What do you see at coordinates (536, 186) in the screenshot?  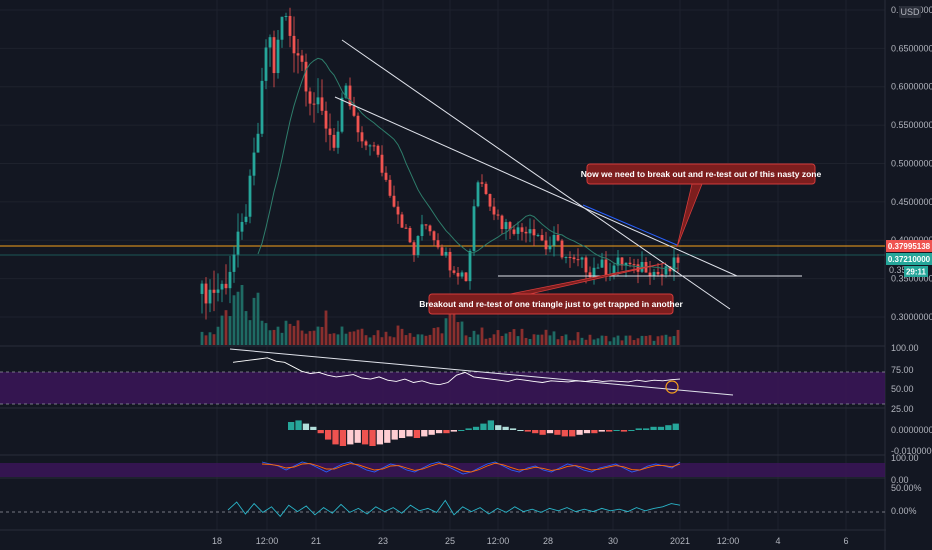 I see `mid-trendline` at bounding box center [536, 186].